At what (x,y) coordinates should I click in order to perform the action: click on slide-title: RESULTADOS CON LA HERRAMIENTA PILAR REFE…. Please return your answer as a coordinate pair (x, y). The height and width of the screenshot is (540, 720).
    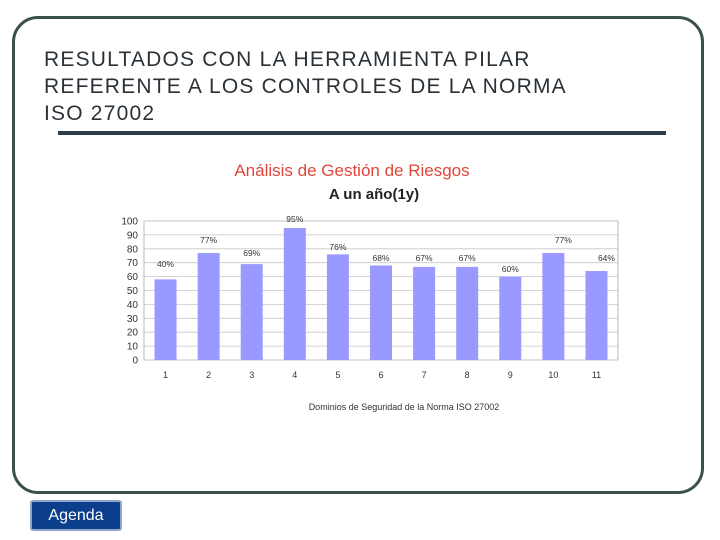
    Looking at the image, I should click on (364, 86).